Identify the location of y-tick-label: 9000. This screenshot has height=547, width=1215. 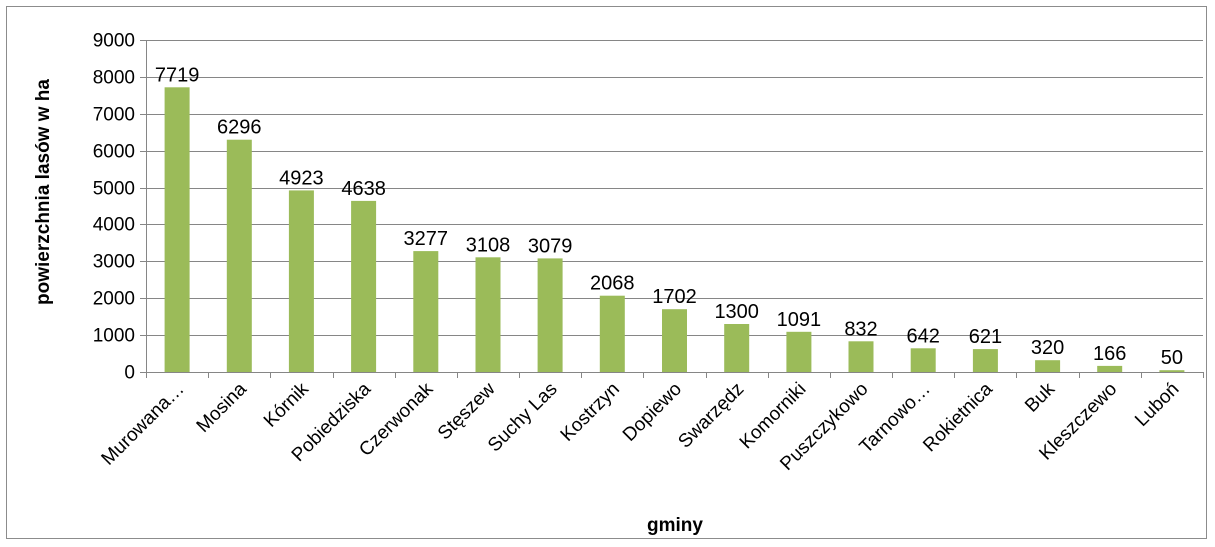
(114, 41).